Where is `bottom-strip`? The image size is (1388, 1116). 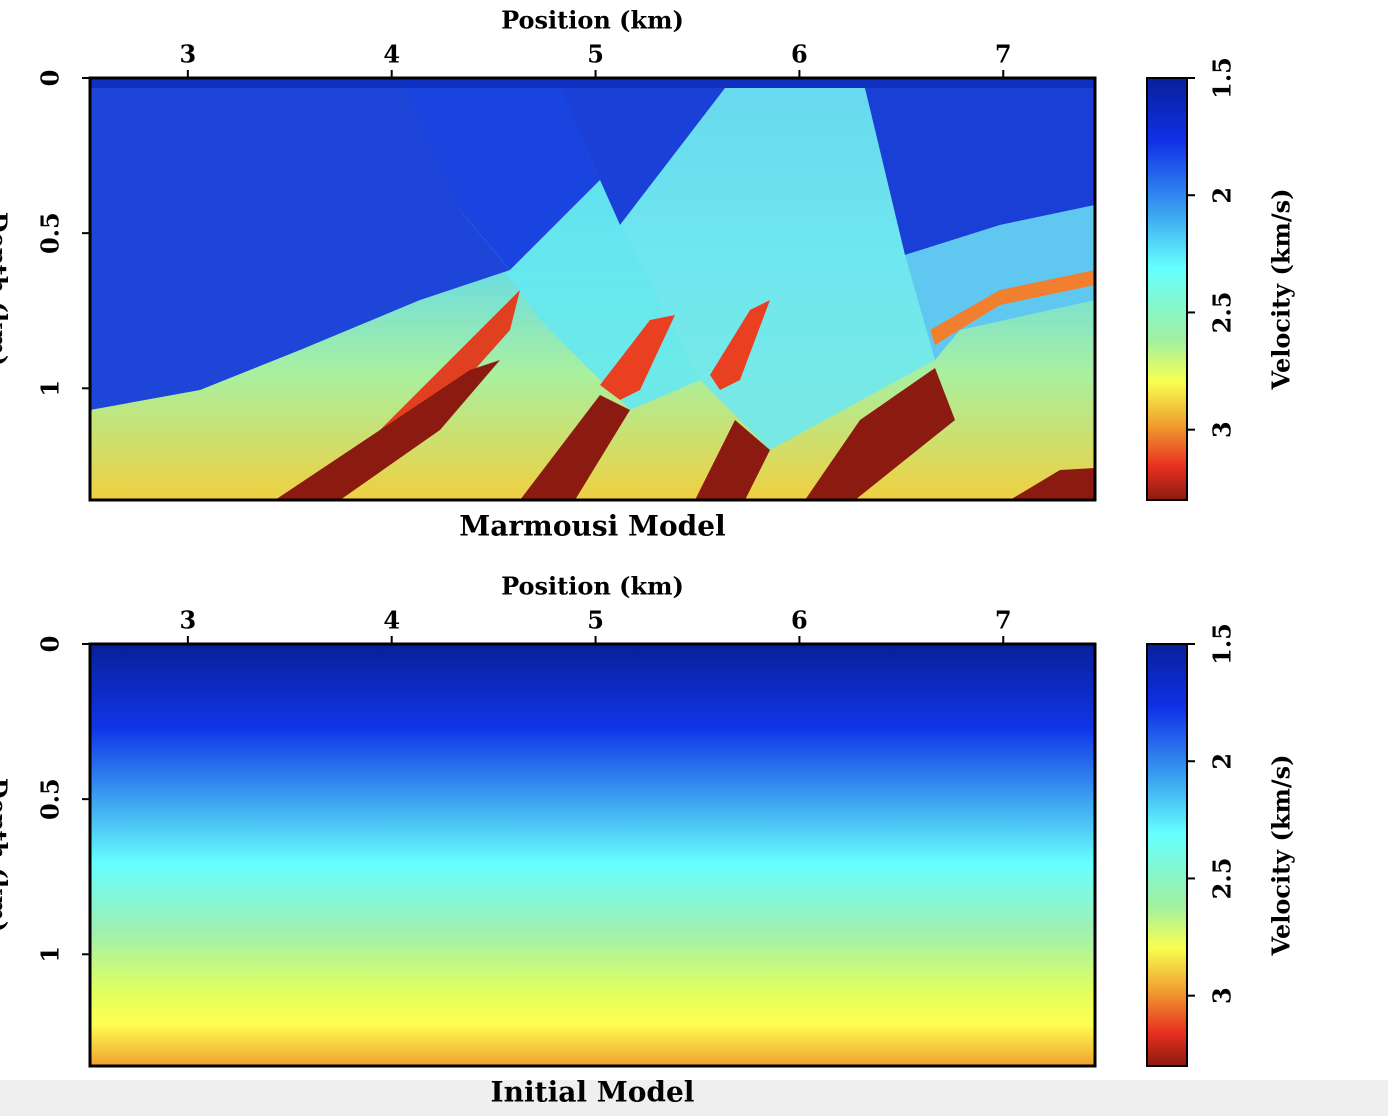
bottom-strip is located at coordinates (694, 1098).